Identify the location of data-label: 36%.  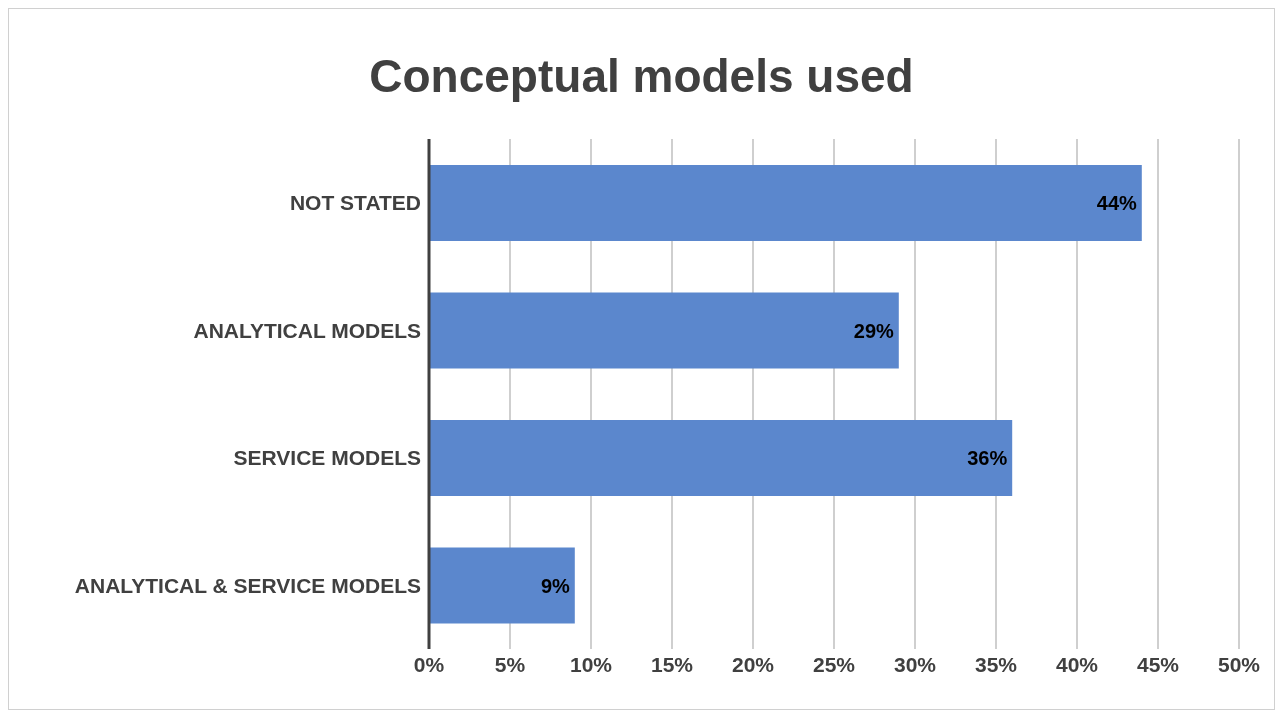
(987, 458).